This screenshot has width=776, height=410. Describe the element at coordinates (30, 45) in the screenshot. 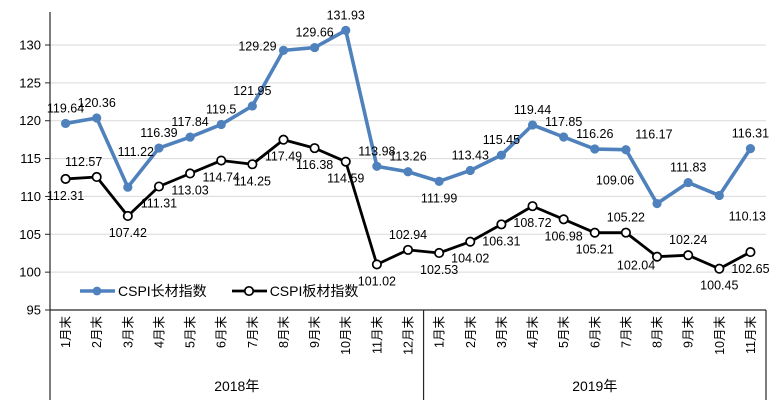

I see `y-axis-label: 130` at that location.